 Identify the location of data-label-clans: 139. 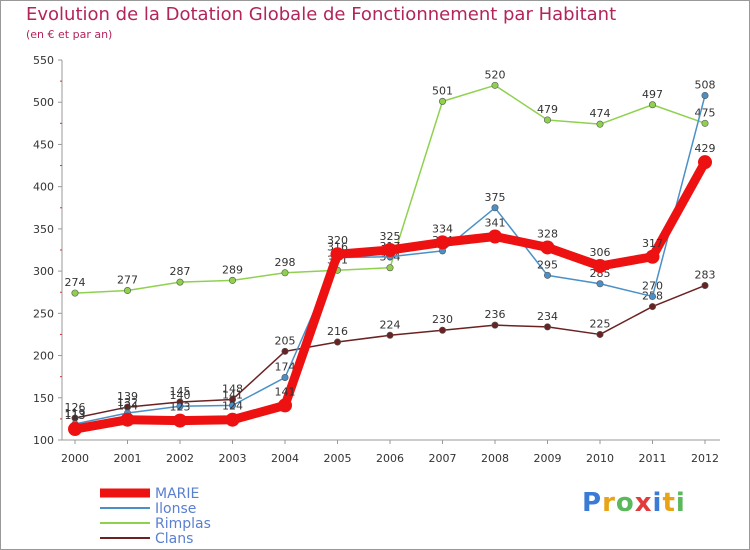
(127, 396).